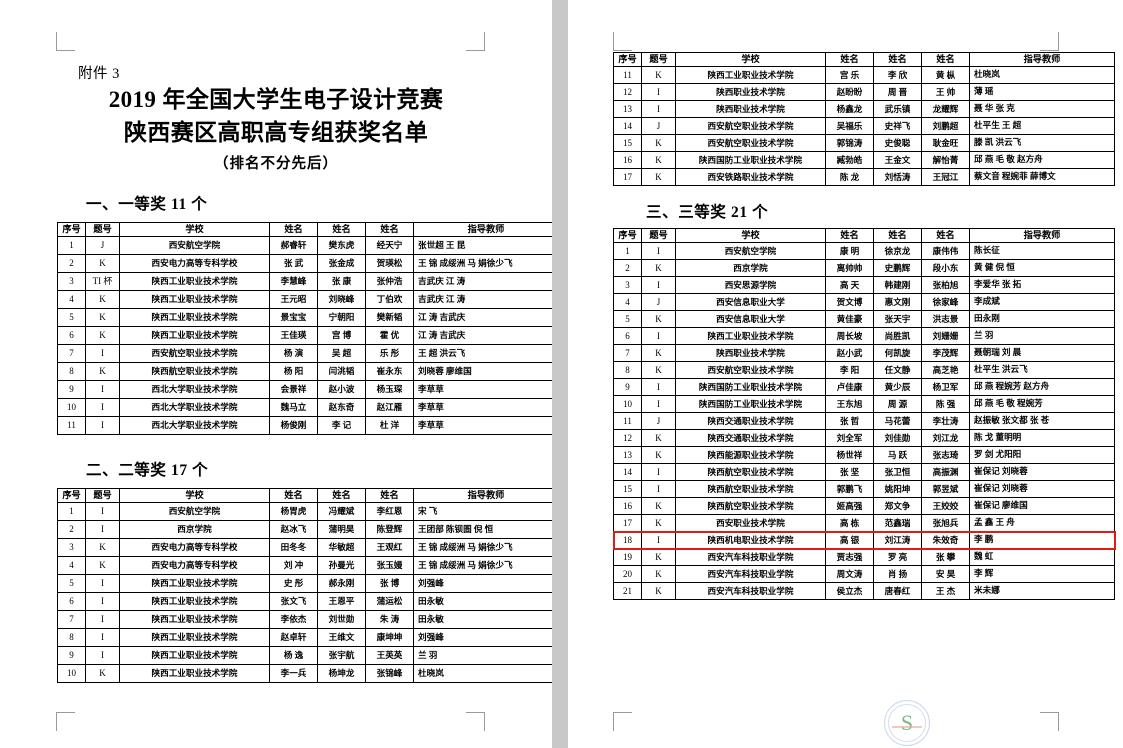 This screenshot has height=748, width=1123. I want to click on table-row: 18 I 陕西机电职业技术学院高 银刘江涛 朱效奇李 鹏, so click(864, 540).